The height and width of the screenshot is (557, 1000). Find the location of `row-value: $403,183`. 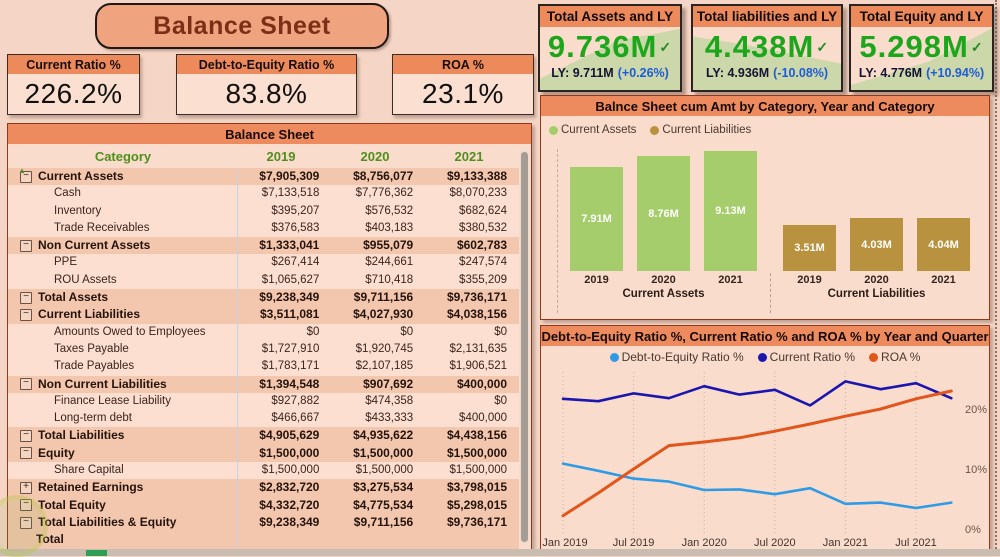

row-value: $403,183 is located at coordinates (389, 227).